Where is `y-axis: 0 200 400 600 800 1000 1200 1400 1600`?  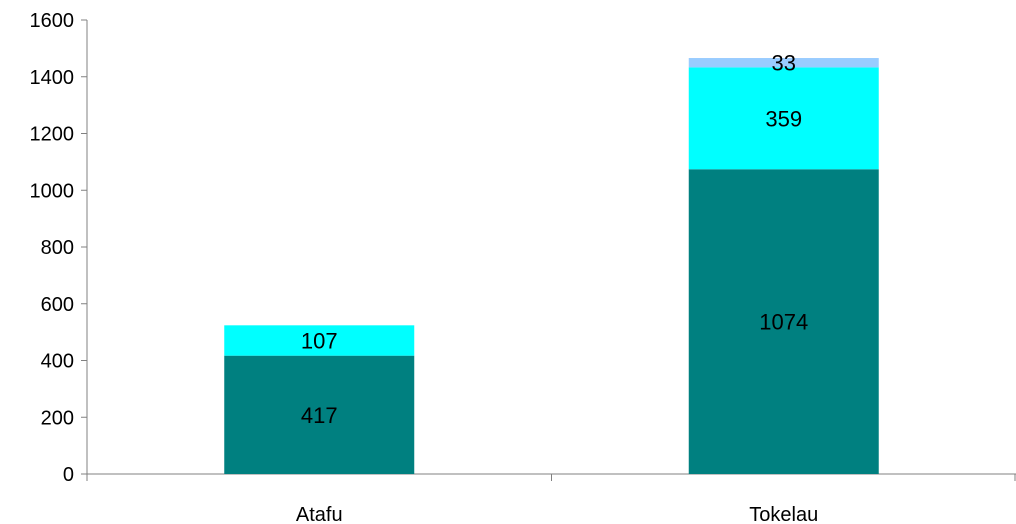 y-axis: 0 200 400 600 800 1000 1200 1400 1600 is located at coordinates (59, 248).